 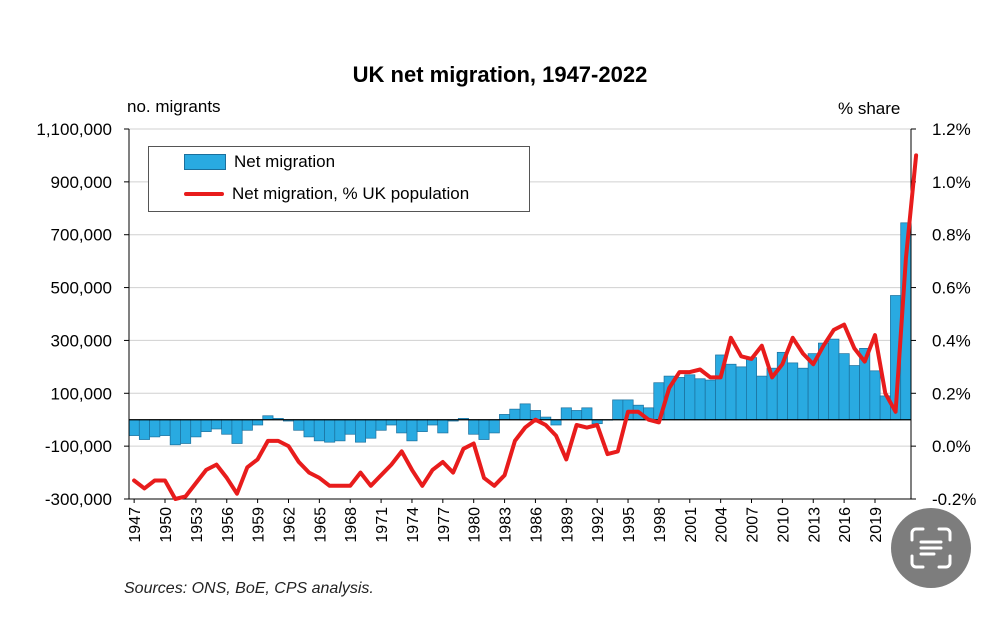 I want to click on x-tick-label-2004: 2004, so click(x=722, y=525).